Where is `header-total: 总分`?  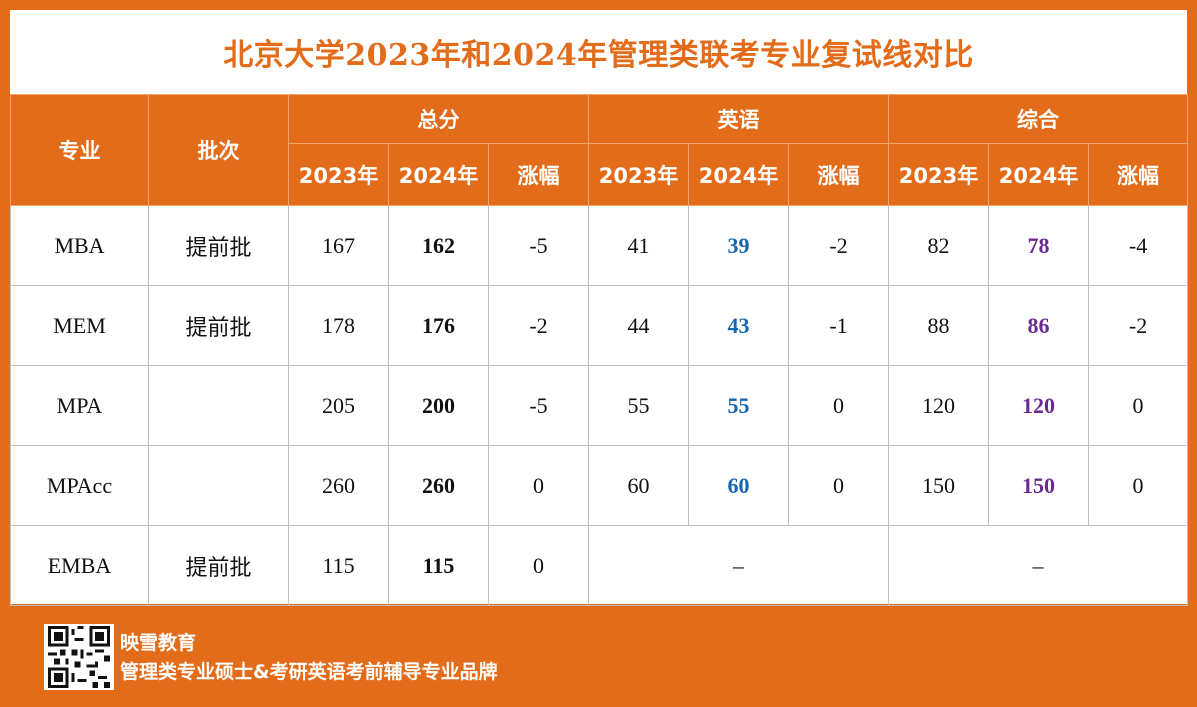 header-total: 总分 is located at coordinates (438, 119).